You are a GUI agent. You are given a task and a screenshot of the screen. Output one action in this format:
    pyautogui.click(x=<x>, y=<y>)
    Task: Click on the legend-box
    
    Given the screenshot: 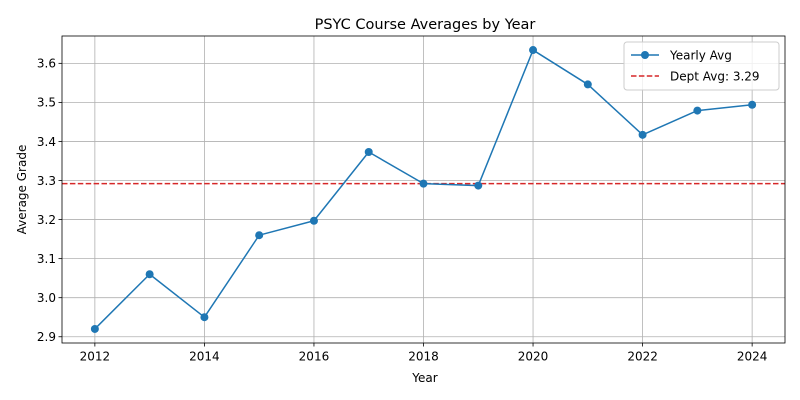 What is the action you would take?
    pyautogui.click(x=701, y=66)
    